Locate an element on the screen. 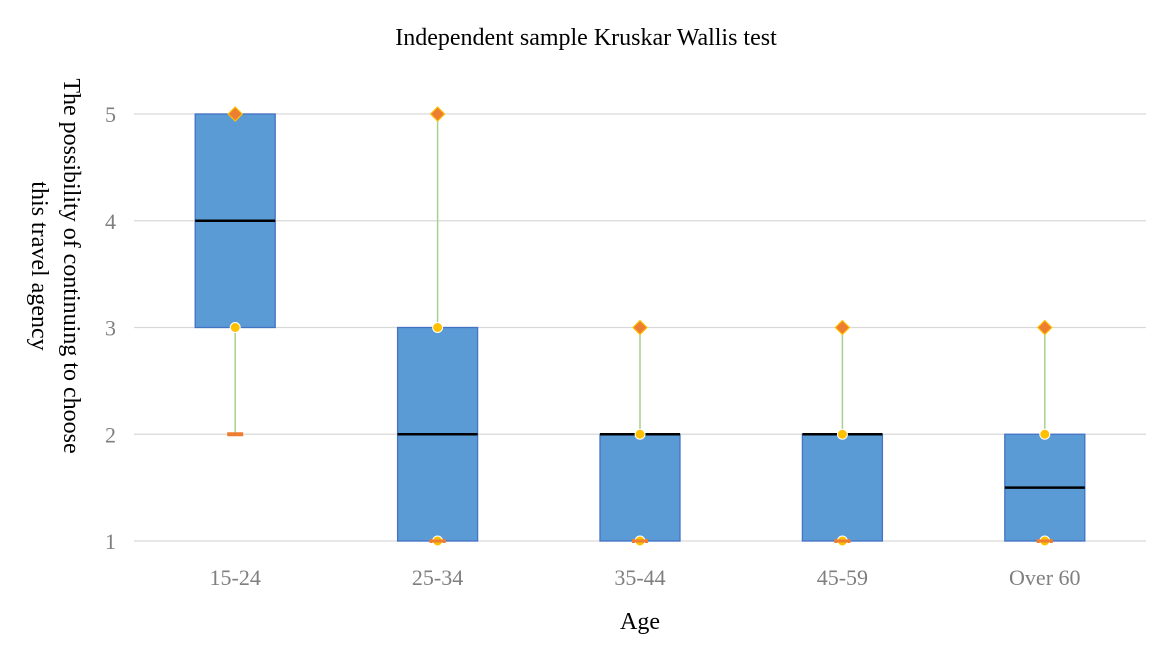  x-tick-labels: 15-24 25-34 35-44 45-59 Over 60 is located at coordinates (645, 577).